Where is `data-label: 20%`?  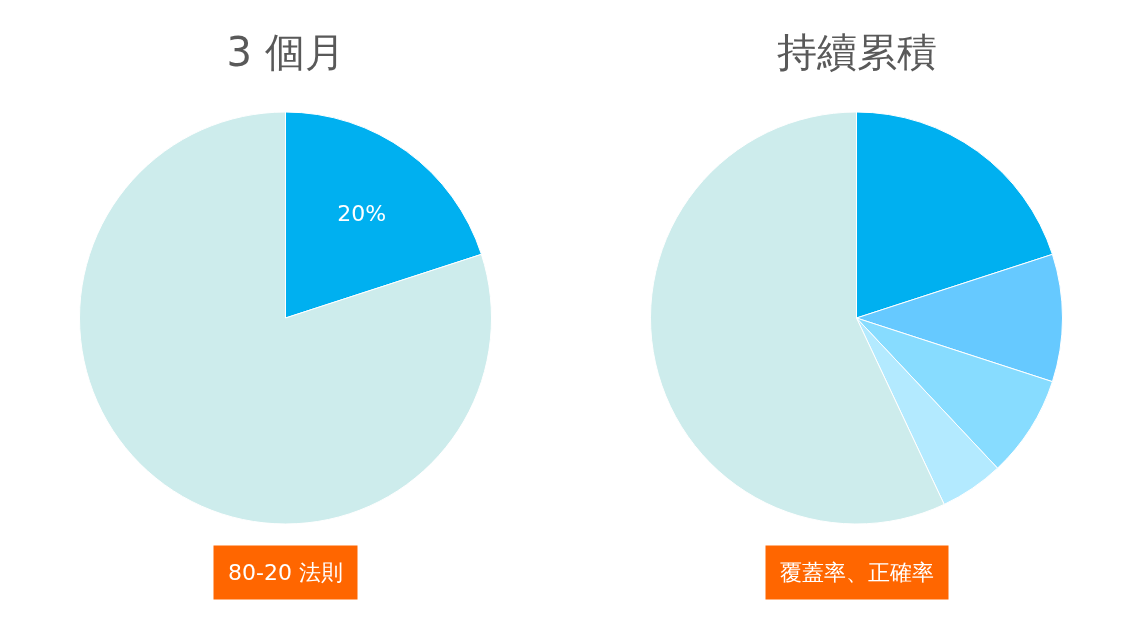 data-label: 20% is located at coordinates (362, 213).